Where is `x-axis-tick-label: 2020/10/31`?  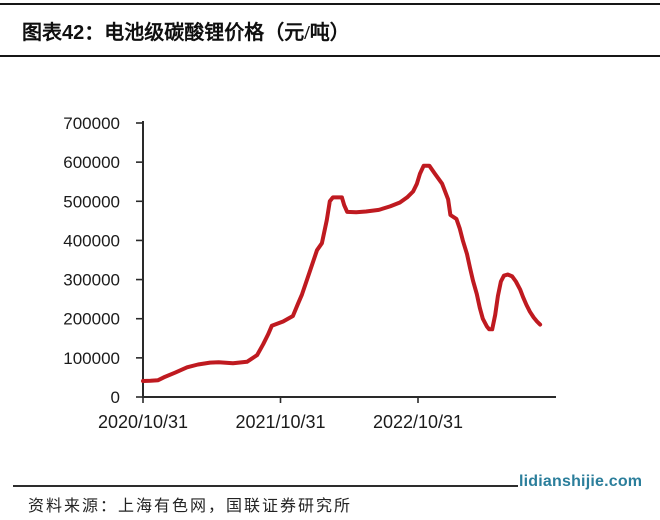 x-axis-tick-label: 2020/10/31 is located at coordinates (143, 422).